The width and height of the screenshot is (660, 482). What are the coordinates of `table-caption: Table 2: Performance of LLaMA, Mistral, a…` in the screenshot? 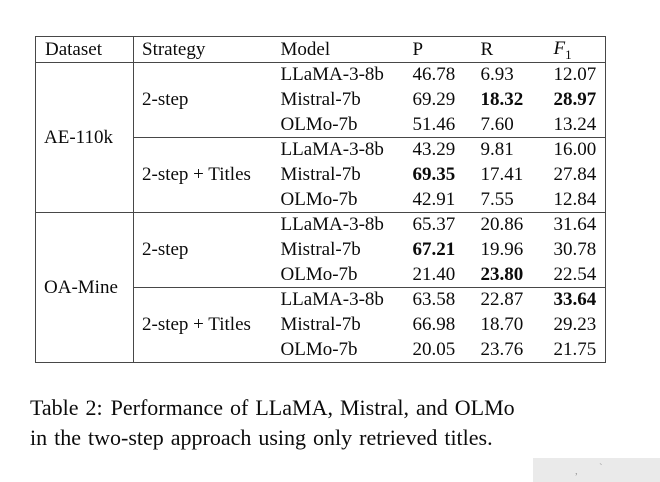 It's located at (337, 423).